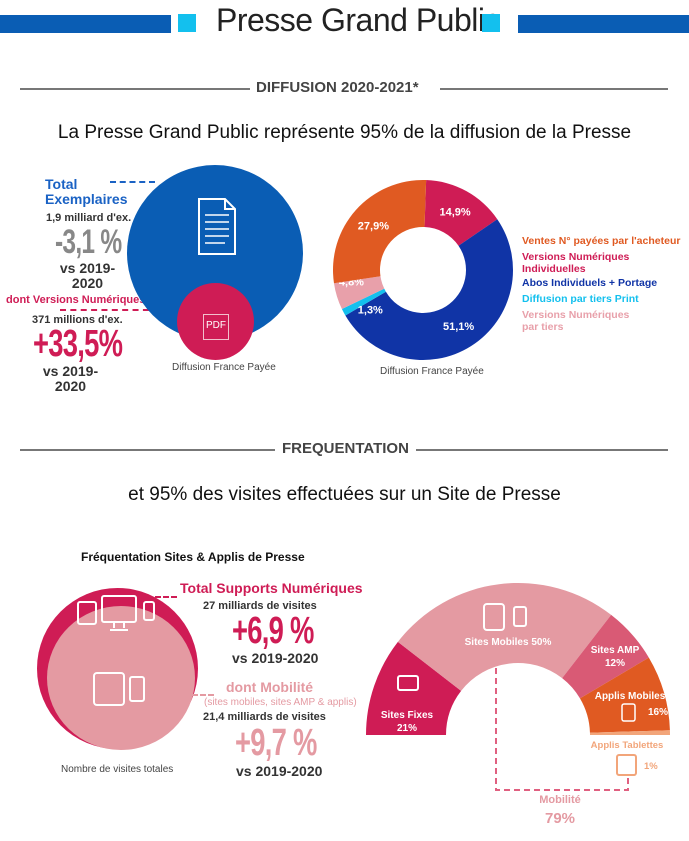  What do you see at coordinates (86, 191) in the screenshot?
I see `total-exemplaires-label: Total Exemplaires` at bounding box center [86, 191].